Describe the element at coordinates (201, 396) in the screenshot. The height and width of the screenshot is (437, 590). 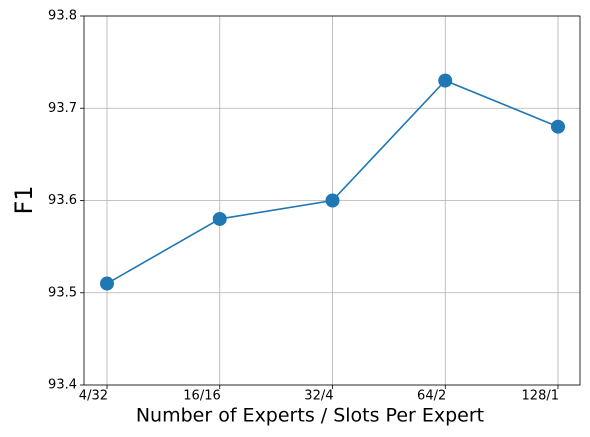
I see `x-tick-label: 16/16` at that location.